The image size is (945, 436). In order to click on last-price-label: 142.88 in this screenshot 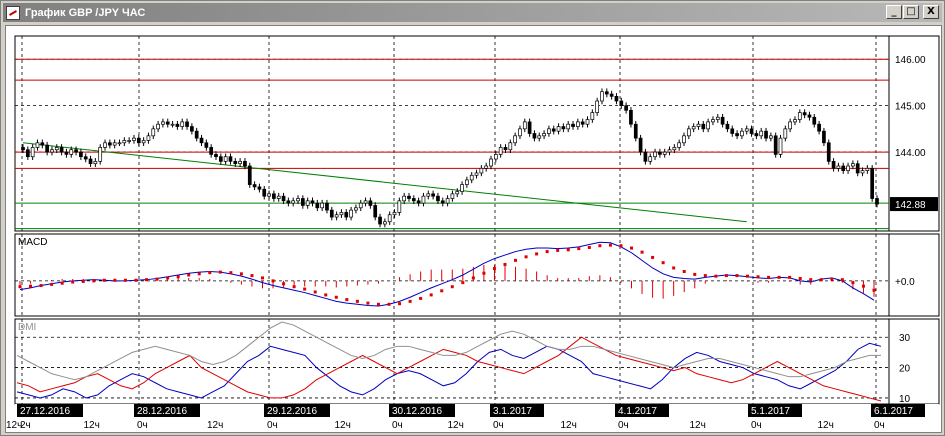, I will do `click(910, 205)`.